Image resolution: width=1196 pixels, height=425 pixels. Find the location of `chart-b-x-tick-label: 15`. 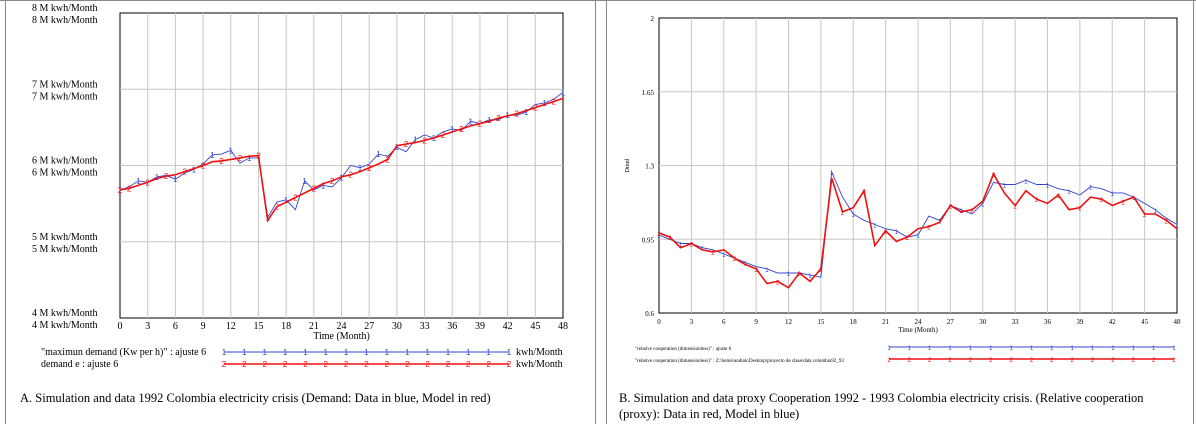

chart-b-x-tick-label: 15 is located at coordinates (821, 322).